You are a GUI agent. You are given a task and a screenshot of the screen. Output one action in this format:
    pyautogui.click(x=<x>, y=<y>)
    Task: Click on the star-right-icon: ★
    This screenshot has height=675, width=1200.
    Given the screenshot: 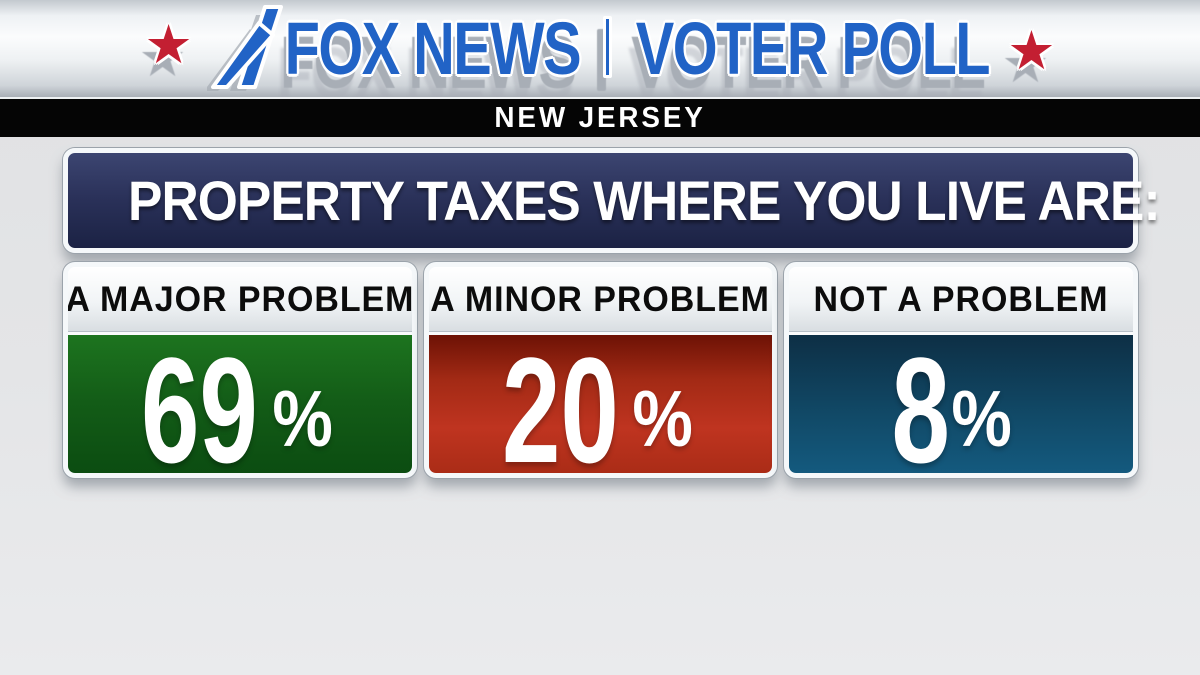 What is the action you would take?
    pyautogui.click(x=1031, y=50)
    